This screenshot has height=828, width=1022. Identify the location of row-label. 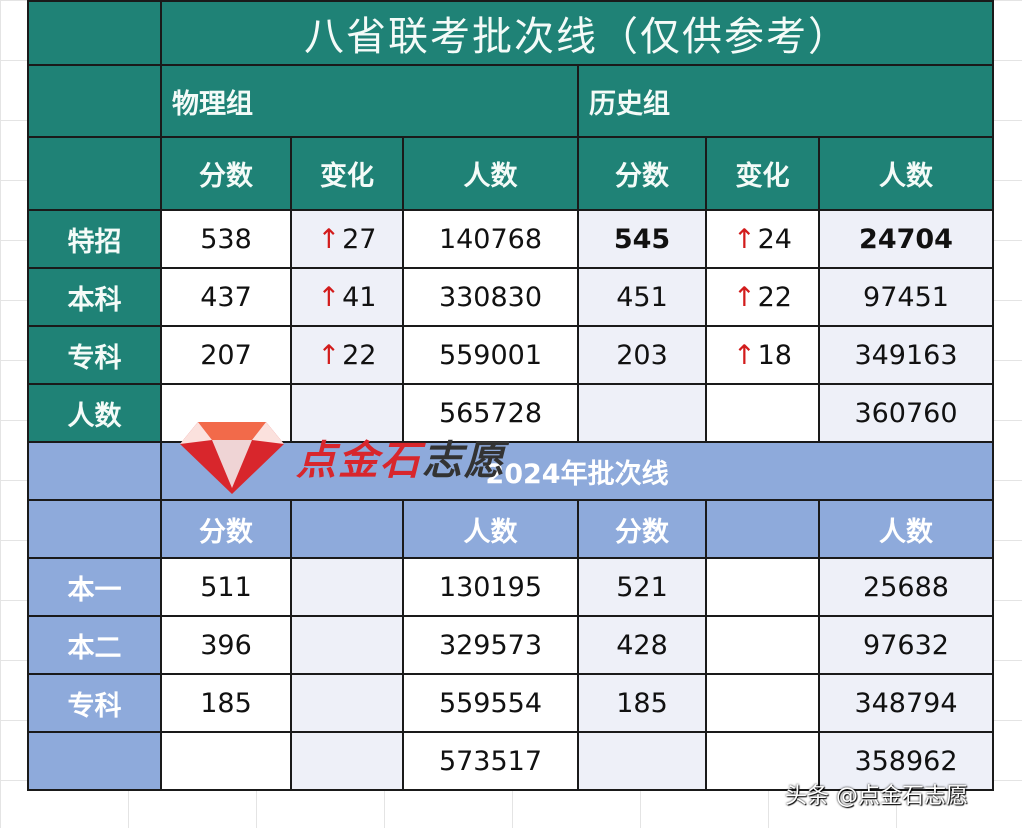
(94, 761).